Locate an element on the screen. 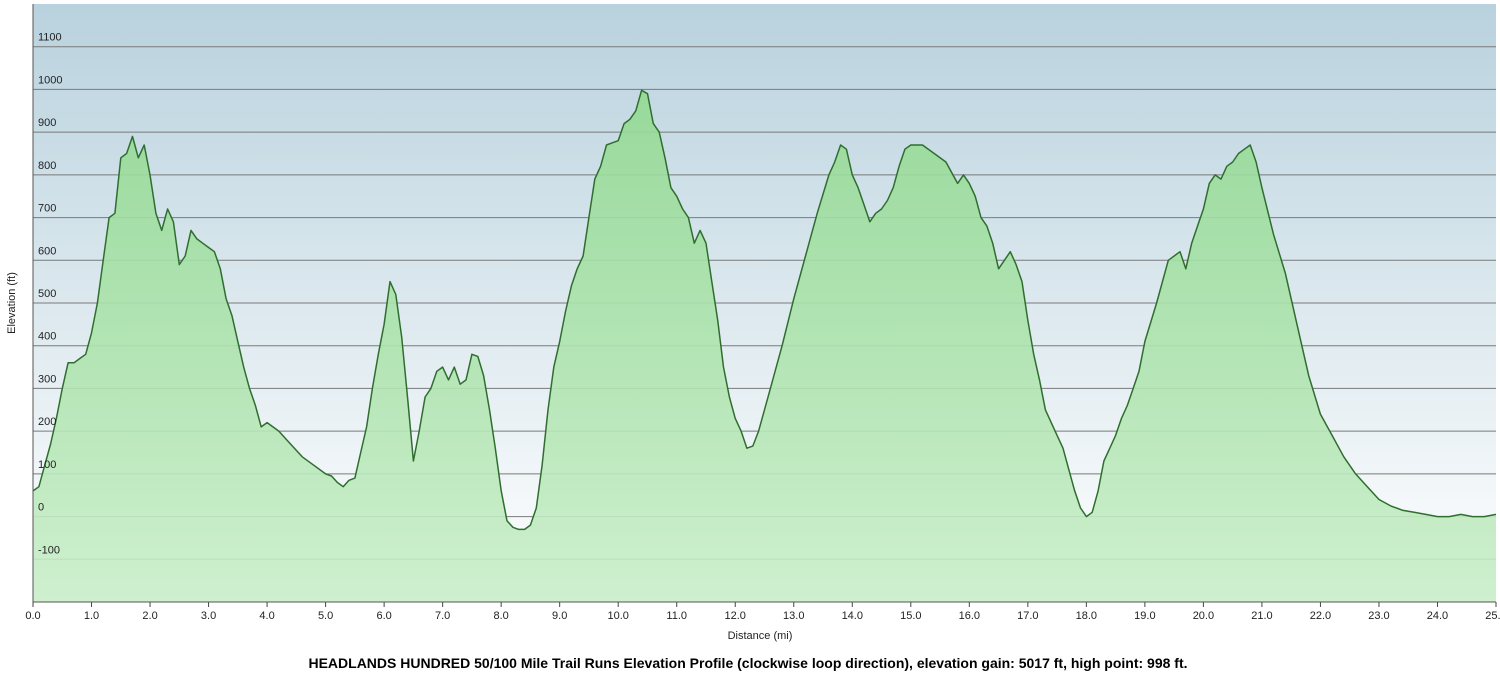 This screenshot has width=1500, height=690. x-tick-label: 1.0 is located at coordinates (91, 616).